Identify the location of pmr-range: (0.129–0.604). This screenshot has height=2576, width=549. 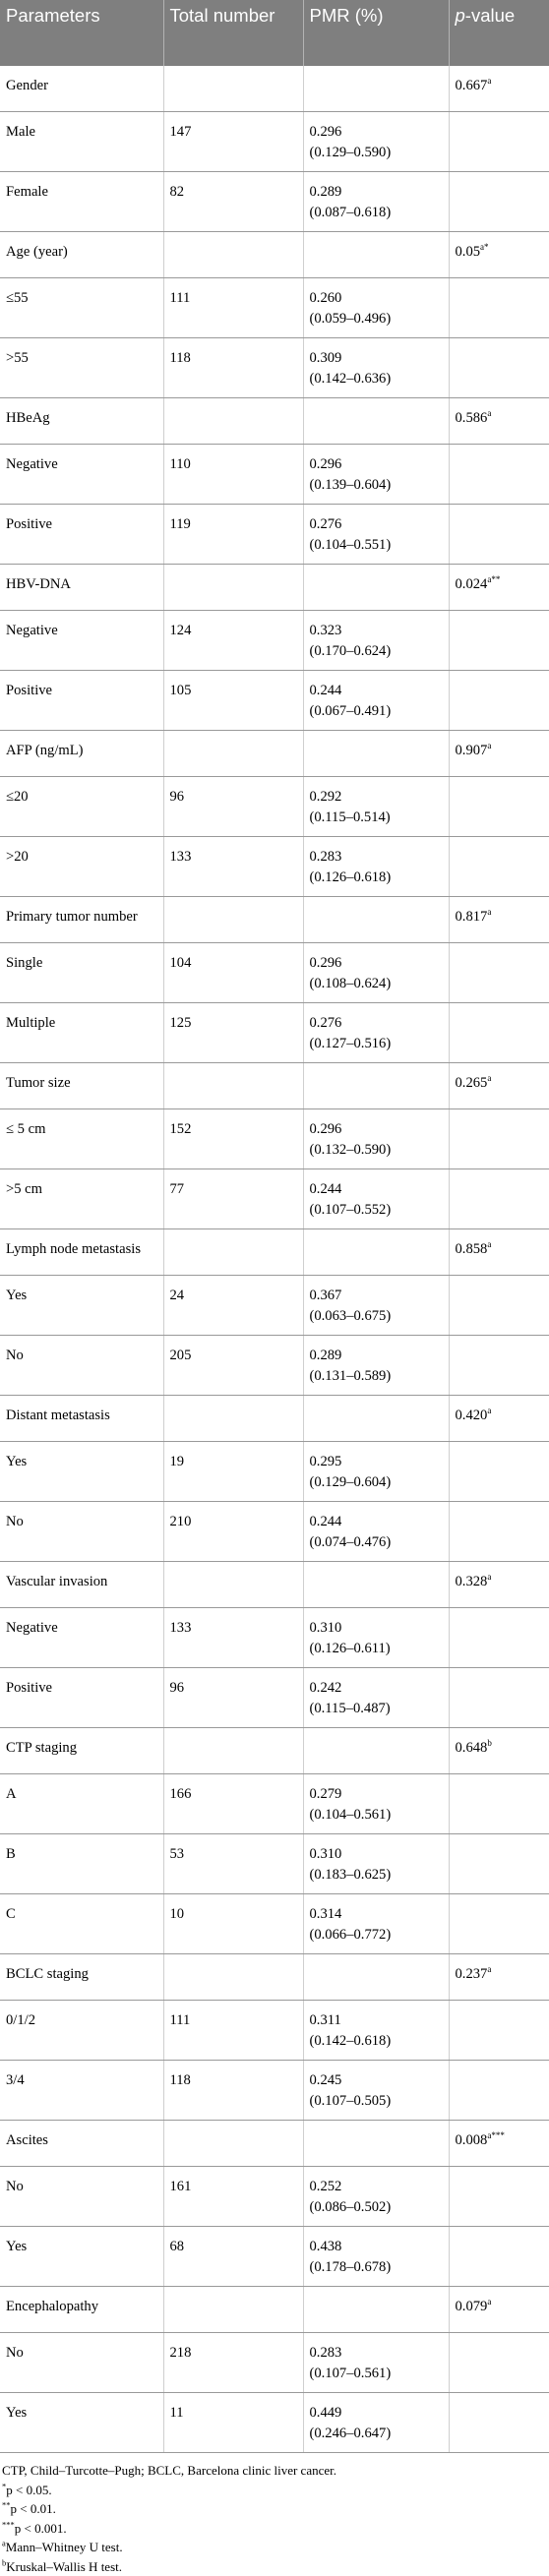
(377, 1483).